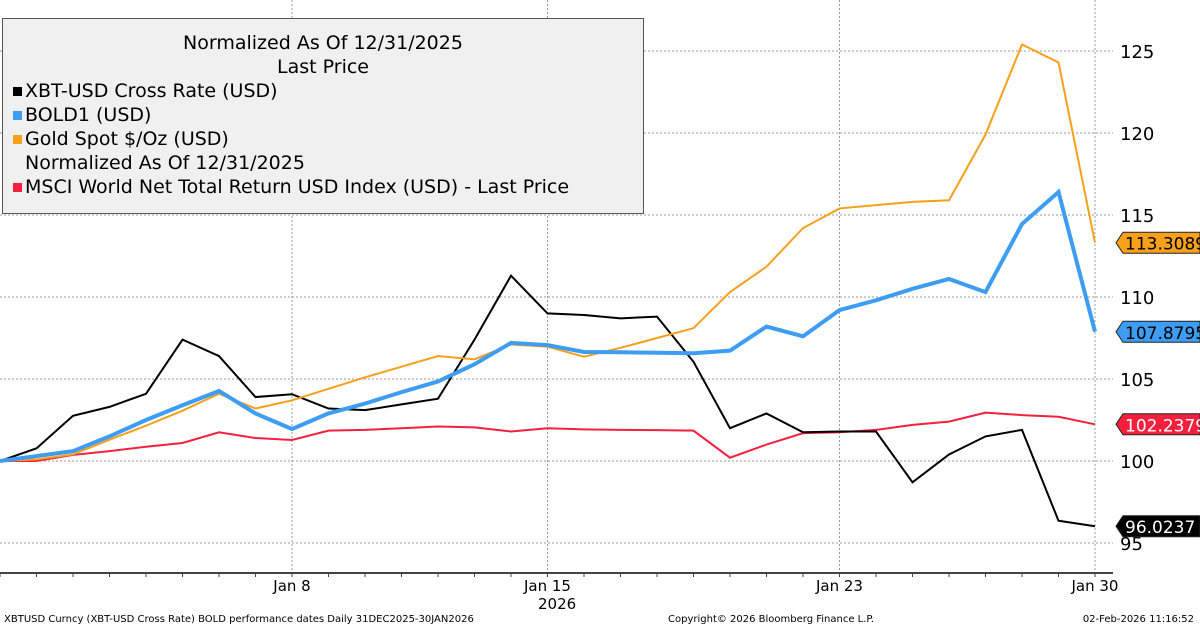 The height and width of the screenshot is (629, 1200). I want to click on legend-label: Gold Spot $/Oz (USD), so click(127, 139).